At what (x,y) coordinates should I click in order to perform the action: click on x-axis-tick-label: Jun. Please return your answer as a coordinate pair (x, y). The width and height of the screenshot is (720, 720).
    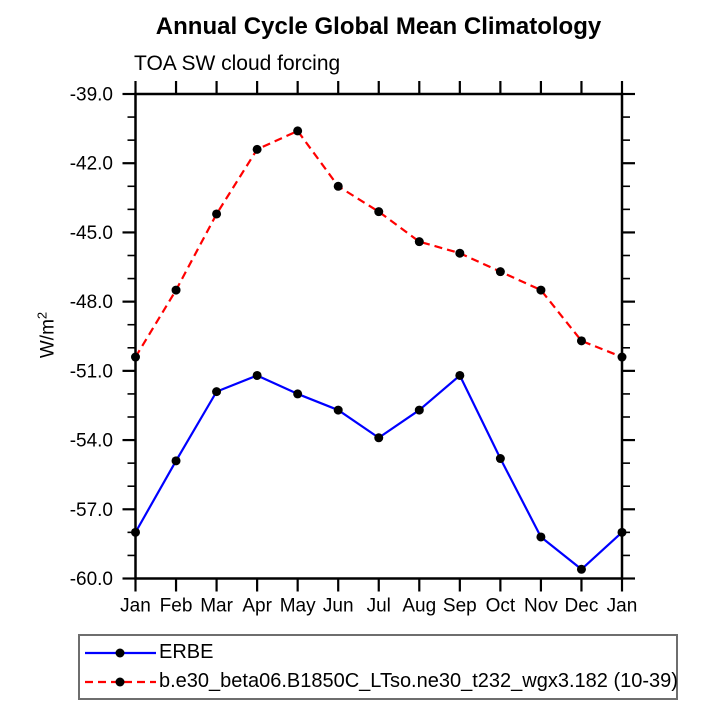
    Looking at the image, I should click on (338, 606).